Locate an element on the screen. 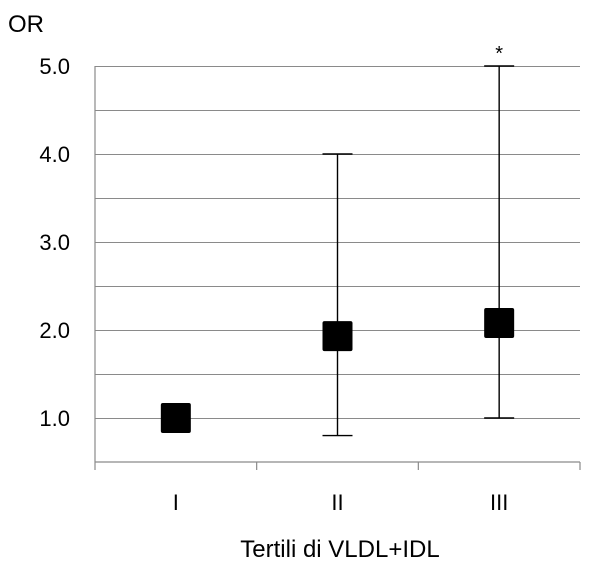 The width and height of the screenshot is (595, 563). data-markers is located at coordinates (337, 370).